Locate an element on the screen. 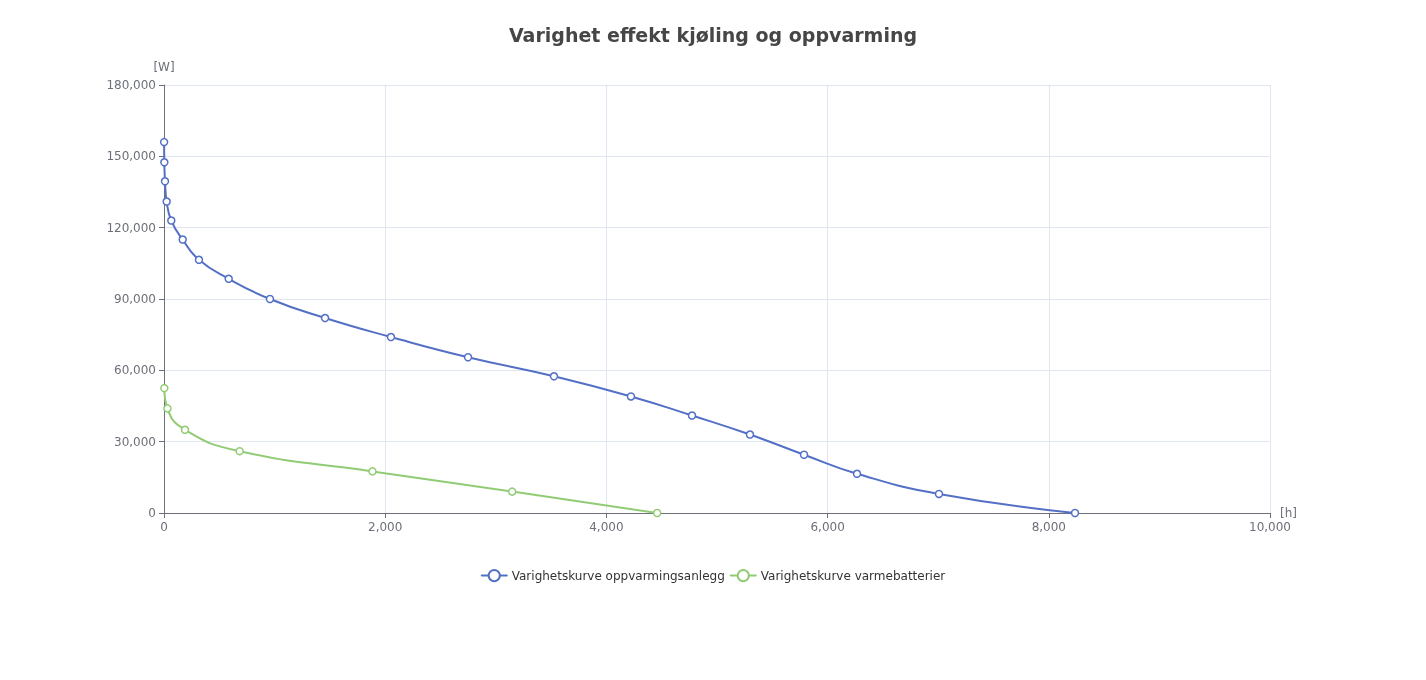 The image size is (1426, 680). y-tick-label: 90,000 is located at coordinates (135, 299).